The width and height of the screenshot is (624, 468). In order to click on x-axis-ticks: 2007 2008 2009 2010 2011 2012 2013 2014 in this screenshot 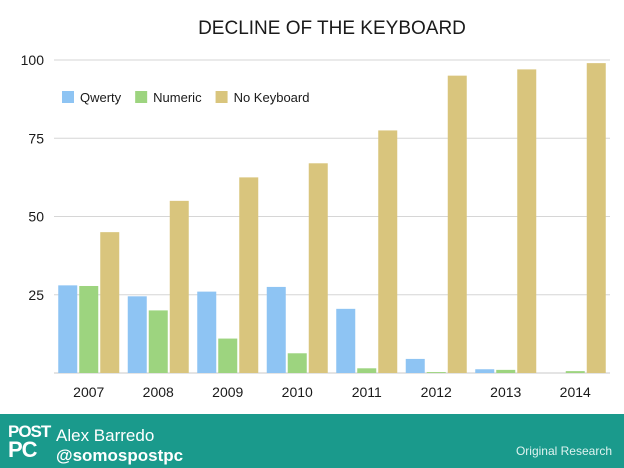, I will do `click(332, 392)`.